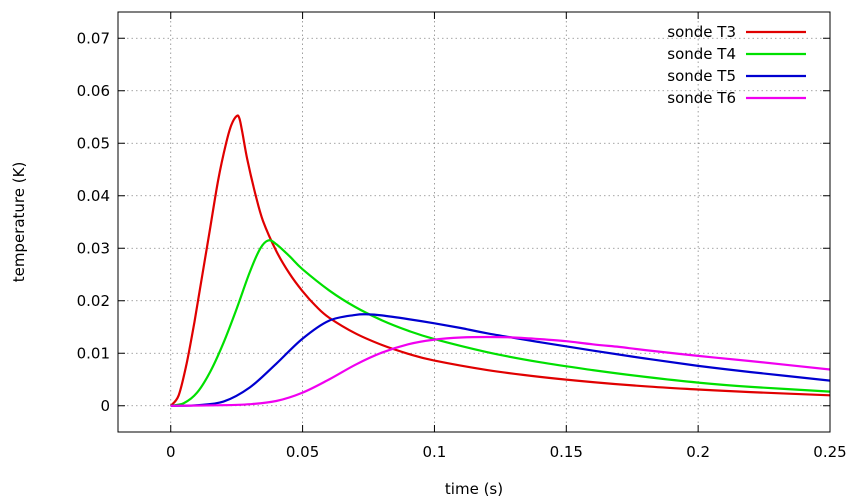  What do you see at coordinates (171, 452) in the screenshot?
I see `x-tick-label: 0` at bounding box center [171, 452].